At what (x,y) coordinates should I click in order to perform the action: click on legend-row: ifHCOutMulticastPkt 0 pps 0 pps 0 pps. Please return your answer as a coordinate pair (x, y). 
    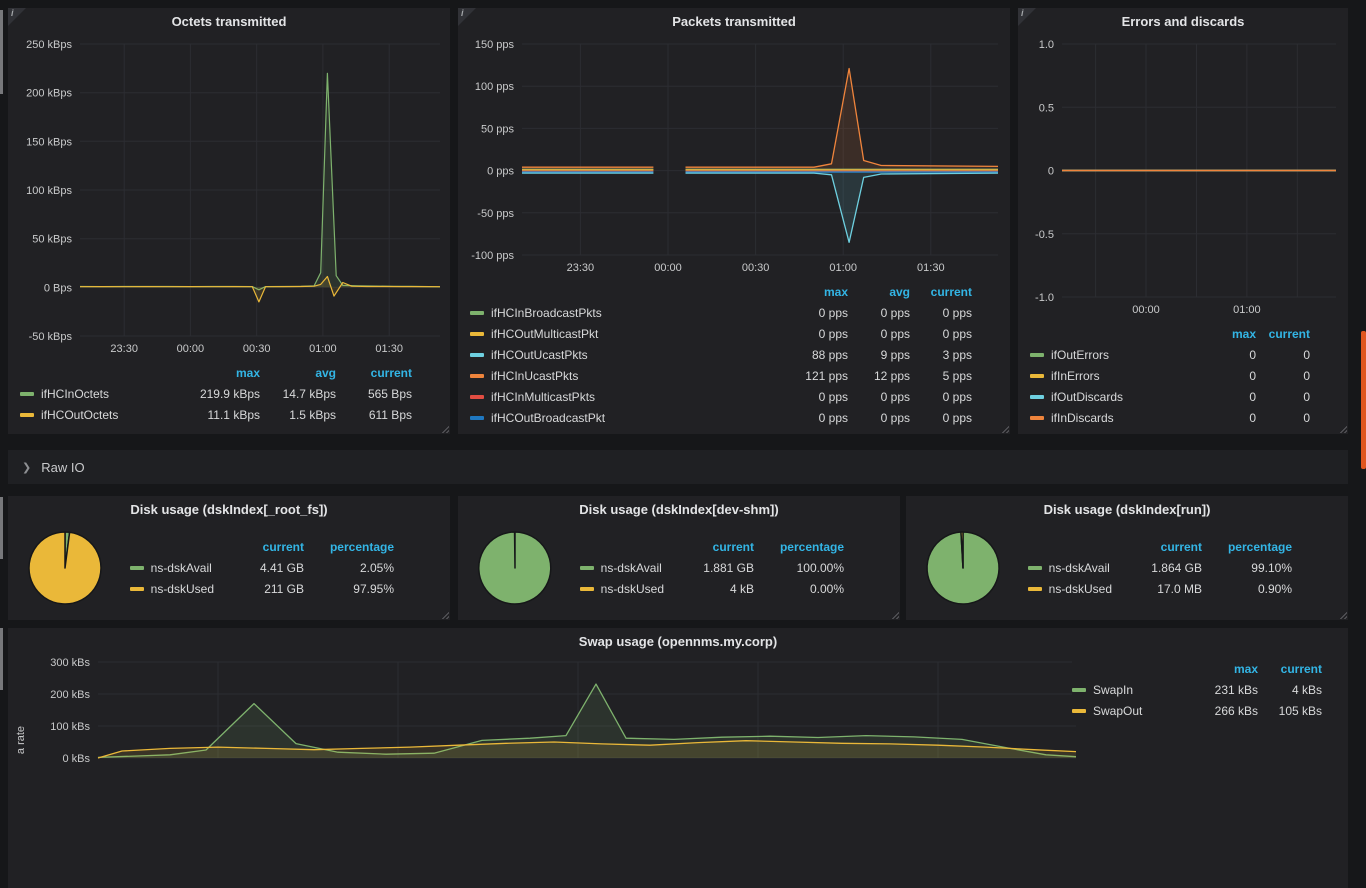
    Looking at the image, I should click on (721, 333).